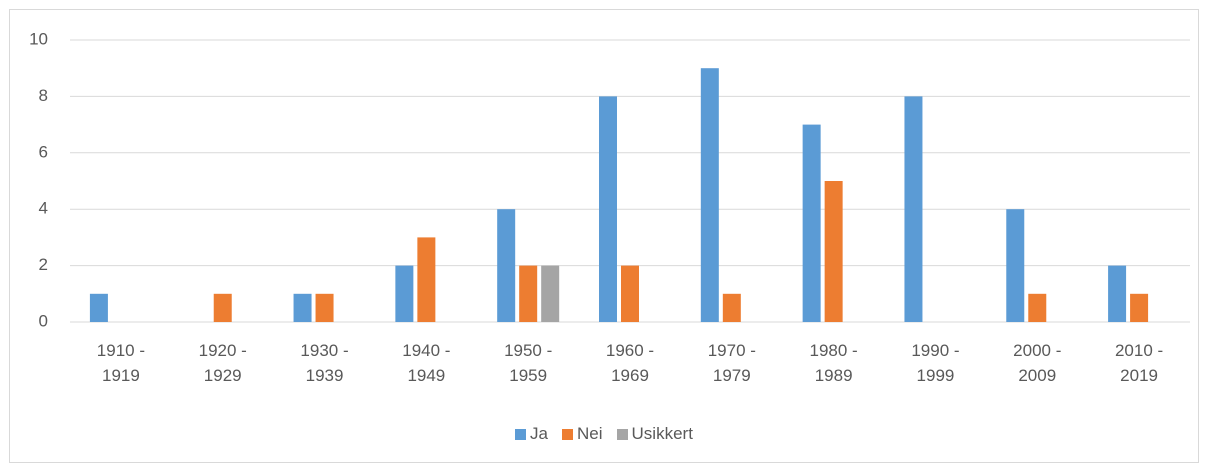 Image resolution: width=1208 pixels, height=469 pixels. I want to click on x-tick-label: 1980 - 1989, so click(833, 363).